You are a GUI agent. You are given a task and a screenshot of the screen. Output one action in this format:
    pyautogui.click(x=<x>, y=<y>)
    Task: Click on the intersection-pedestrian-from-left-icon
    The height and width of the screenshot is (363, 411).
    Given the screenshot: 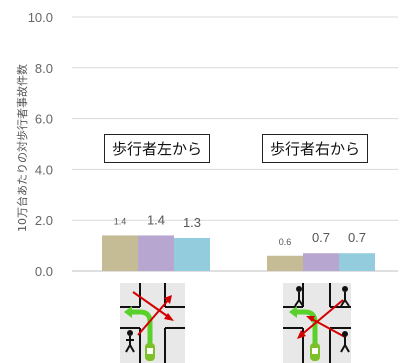 What is the action you would take?
    pyautogui.click(x=152, y=323)
    